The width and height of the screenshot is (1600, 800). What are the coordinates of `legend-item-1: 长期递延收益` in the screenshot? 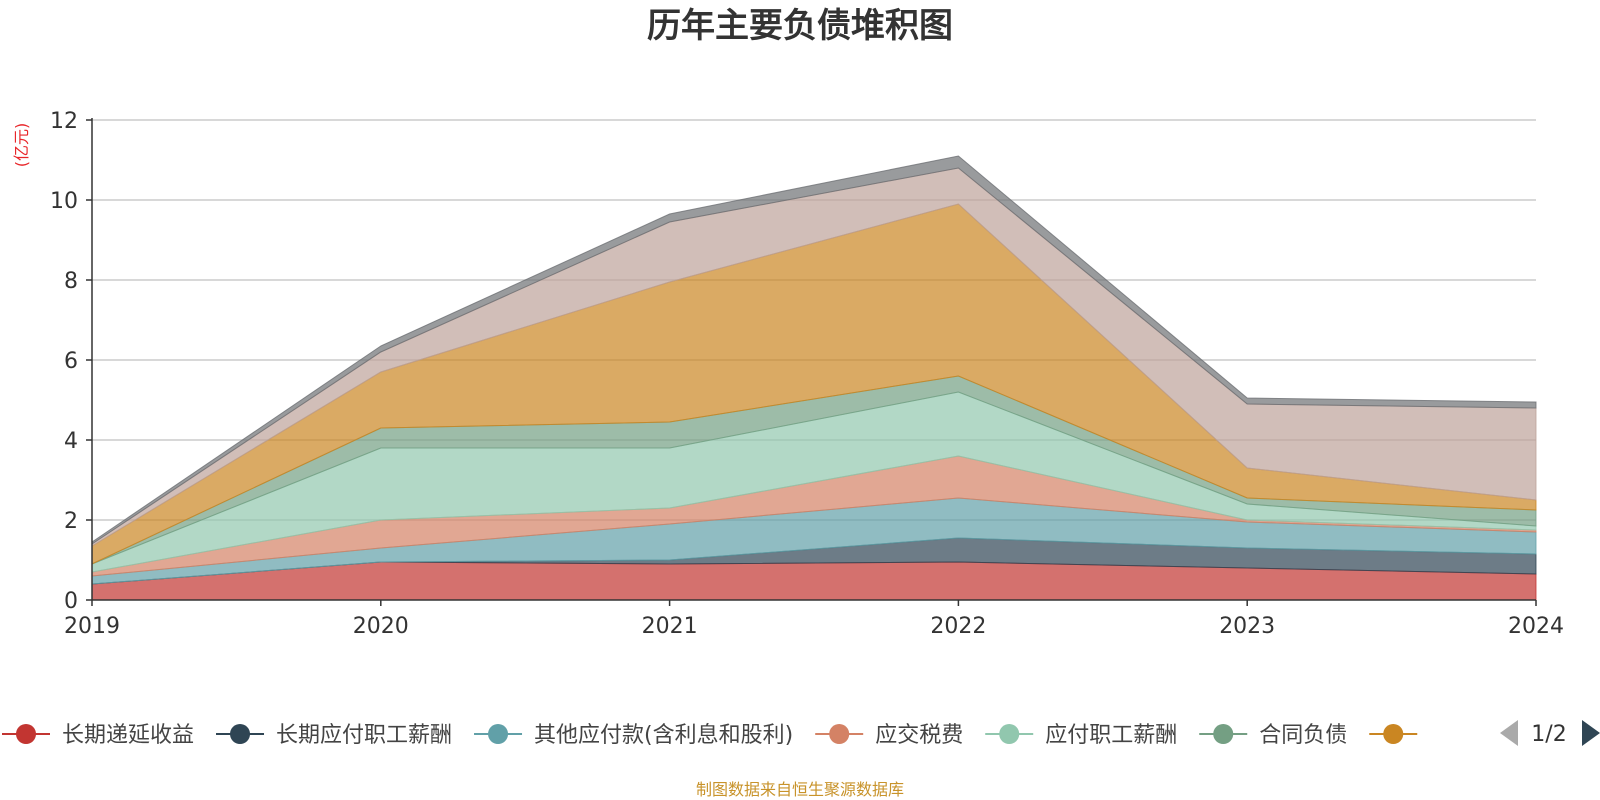 It's located at (98, 735).